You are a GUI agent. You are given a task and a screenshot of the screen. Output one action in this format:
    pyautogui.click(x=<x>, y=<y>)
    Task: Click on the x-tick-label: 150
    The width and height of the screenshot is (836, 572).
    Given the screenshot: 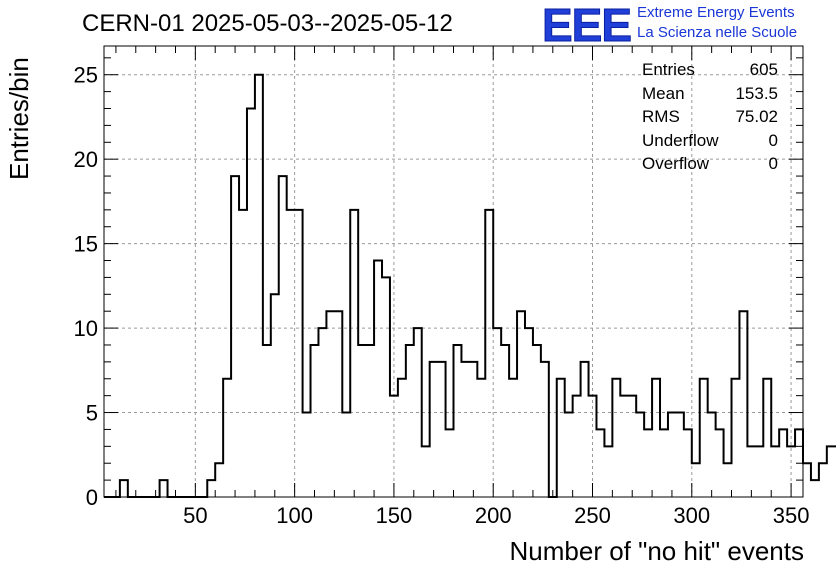 What is the action you would take?
    pyautogui.click(x=394, y=515)
    